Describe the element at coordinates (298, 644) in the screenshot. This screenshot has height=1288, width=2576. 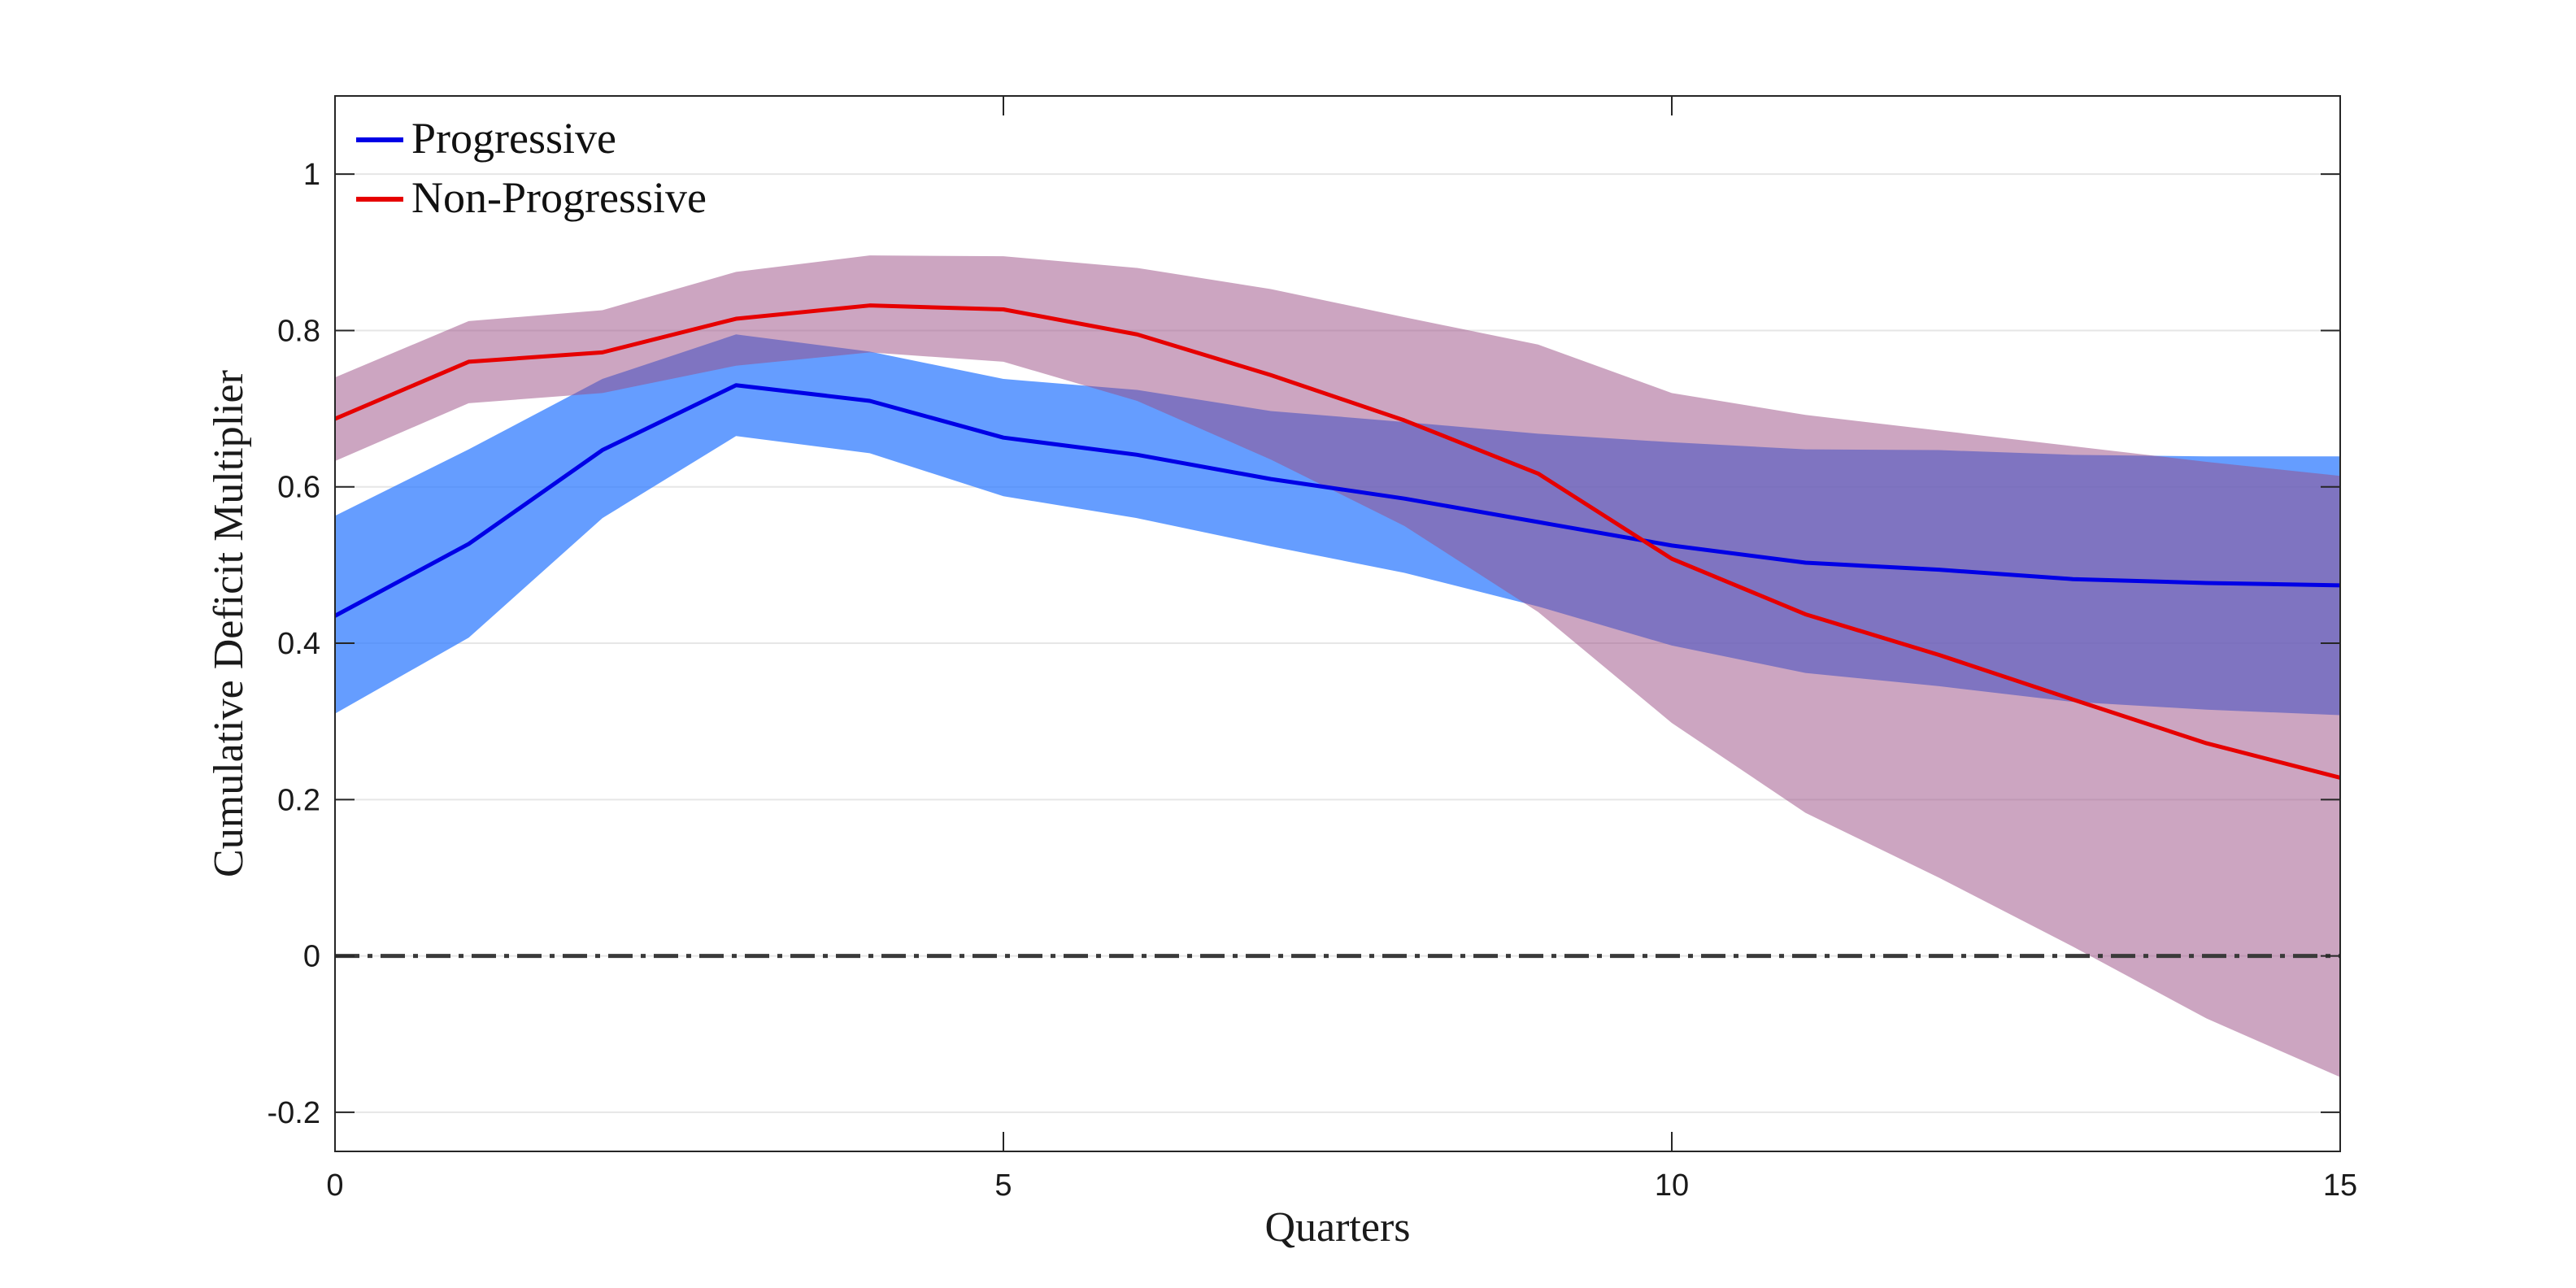
I see `y-tick-label: 0.4` at that location.